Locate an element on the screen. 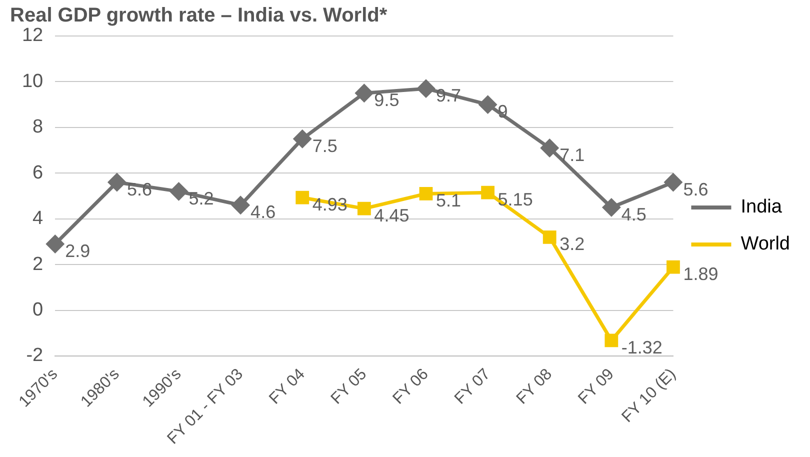 This screenshot has height=457, width=810. y-tick-label: 8 is located at coordinates (38, 127).